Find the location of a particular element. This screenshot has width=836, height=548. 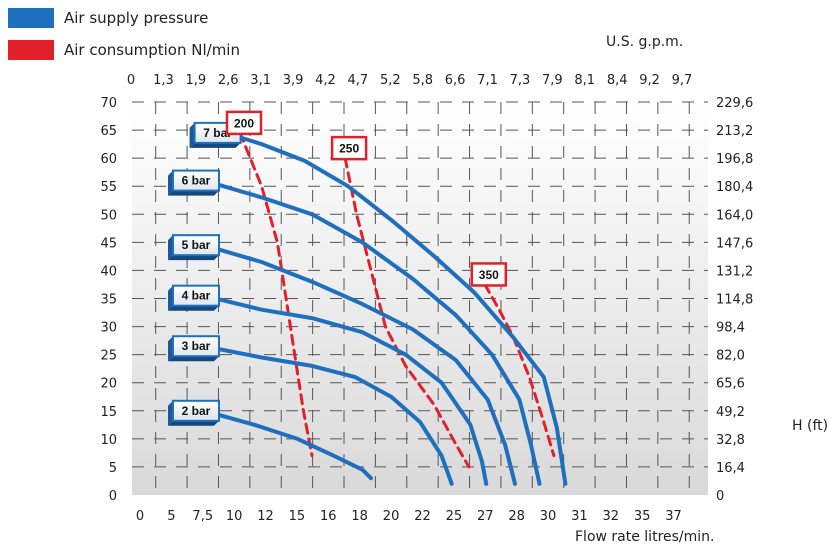

y2-tick-label: 16,4 is located at coordinates (730, 468).